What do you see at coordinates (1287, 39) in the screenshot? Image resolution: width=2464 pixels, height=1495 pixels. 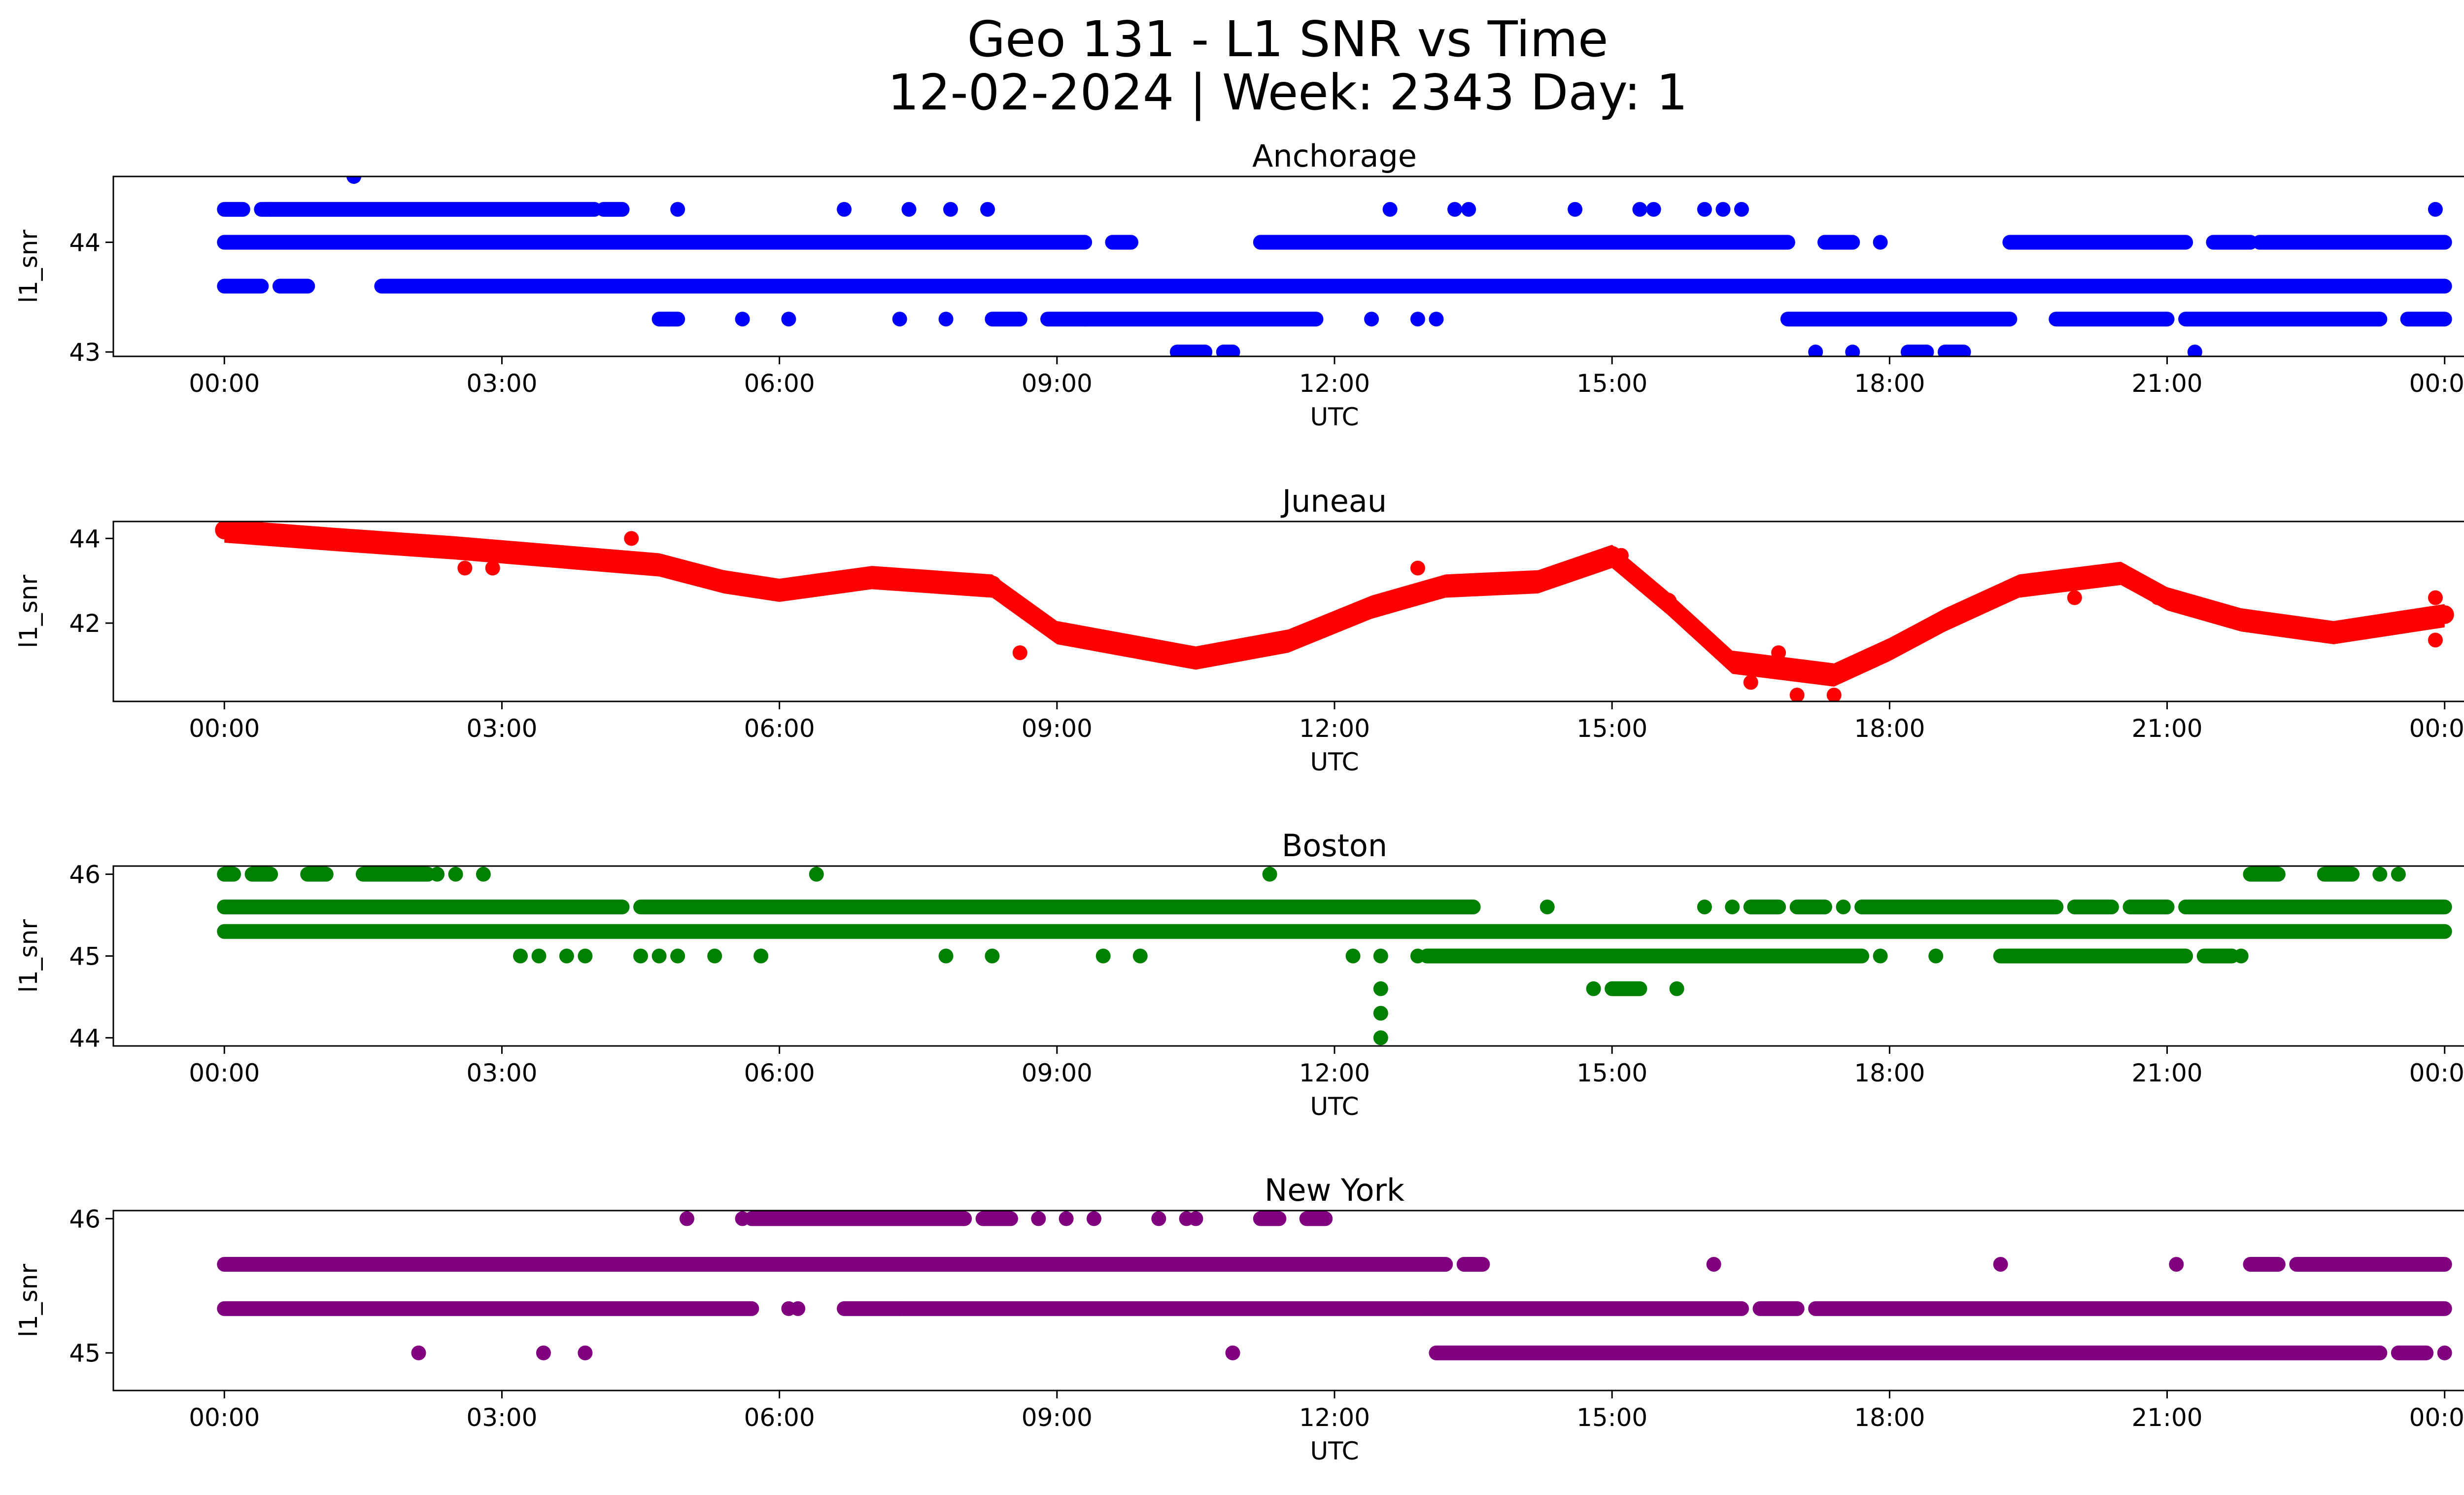 I see `figure-title: Geo 131 - L1 SNR vs Time` at bounding box center [1287, 39].